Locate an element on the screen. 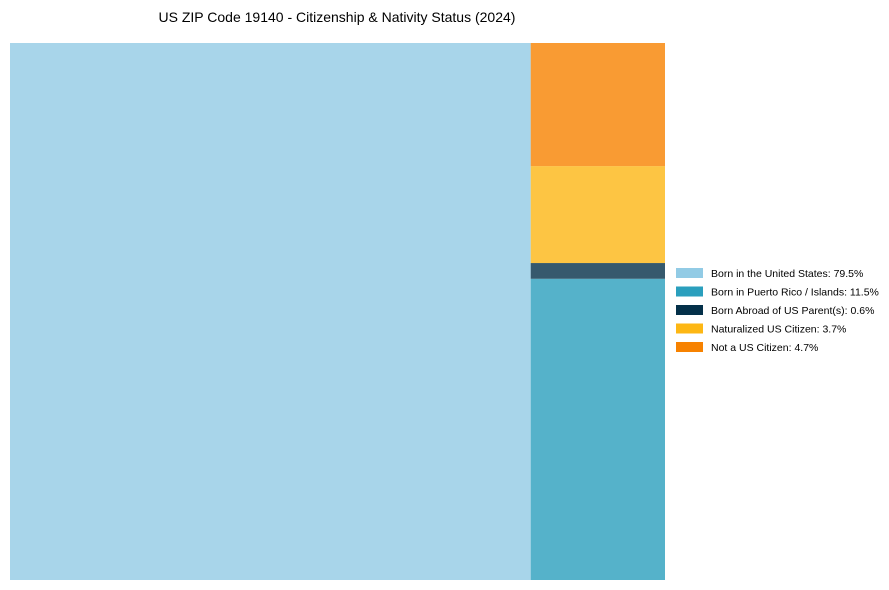  legend-swatch-born-in-puerto-rico-islands is located at coordinates (689, 291).